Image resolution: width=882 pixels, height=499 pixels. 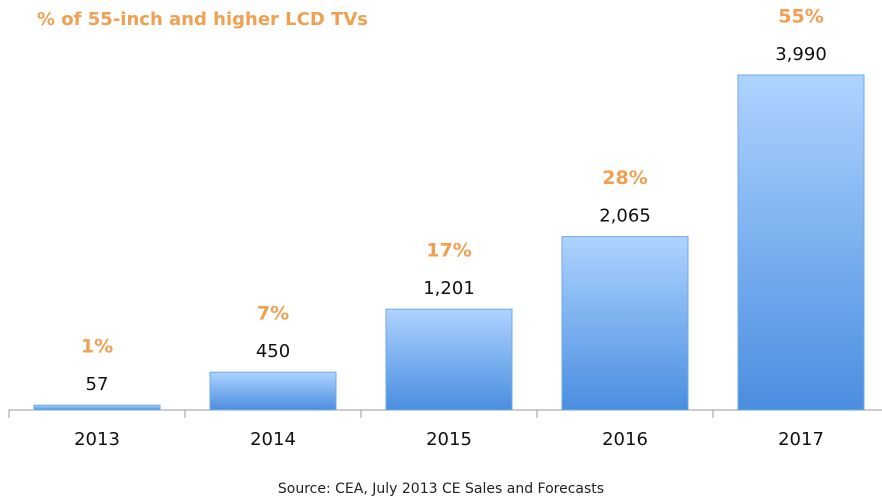 I want to click on share-label: 7%, so click(x=273, y=314).